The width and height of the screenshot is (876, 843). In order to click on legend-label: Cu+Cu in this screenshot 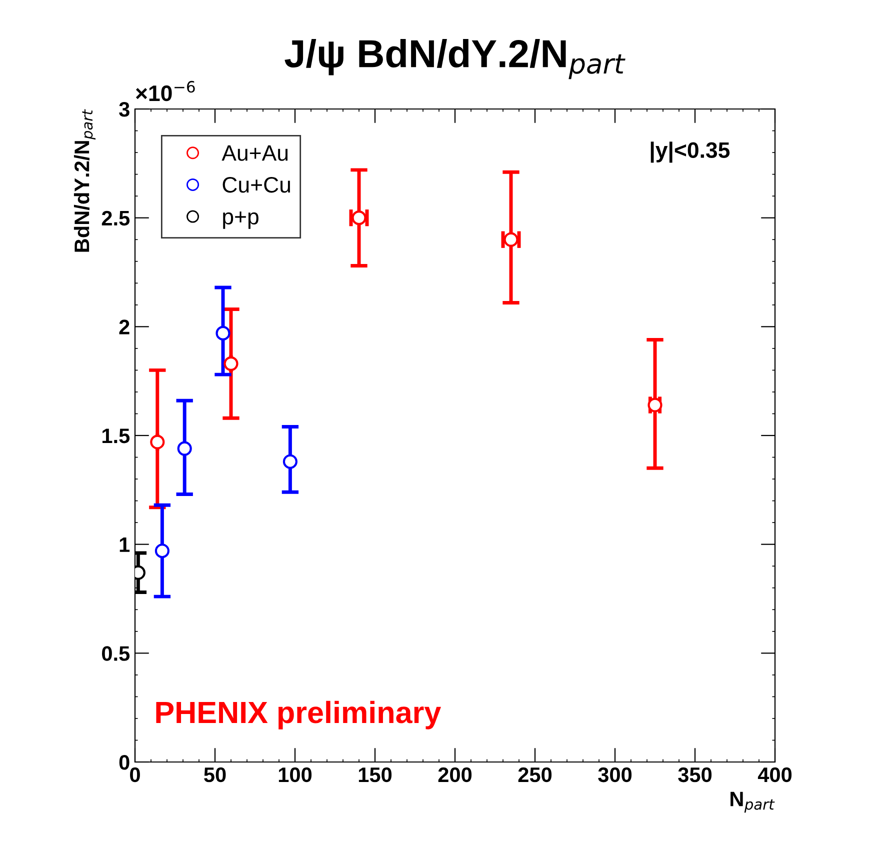, I will do `click(256, 184)`.